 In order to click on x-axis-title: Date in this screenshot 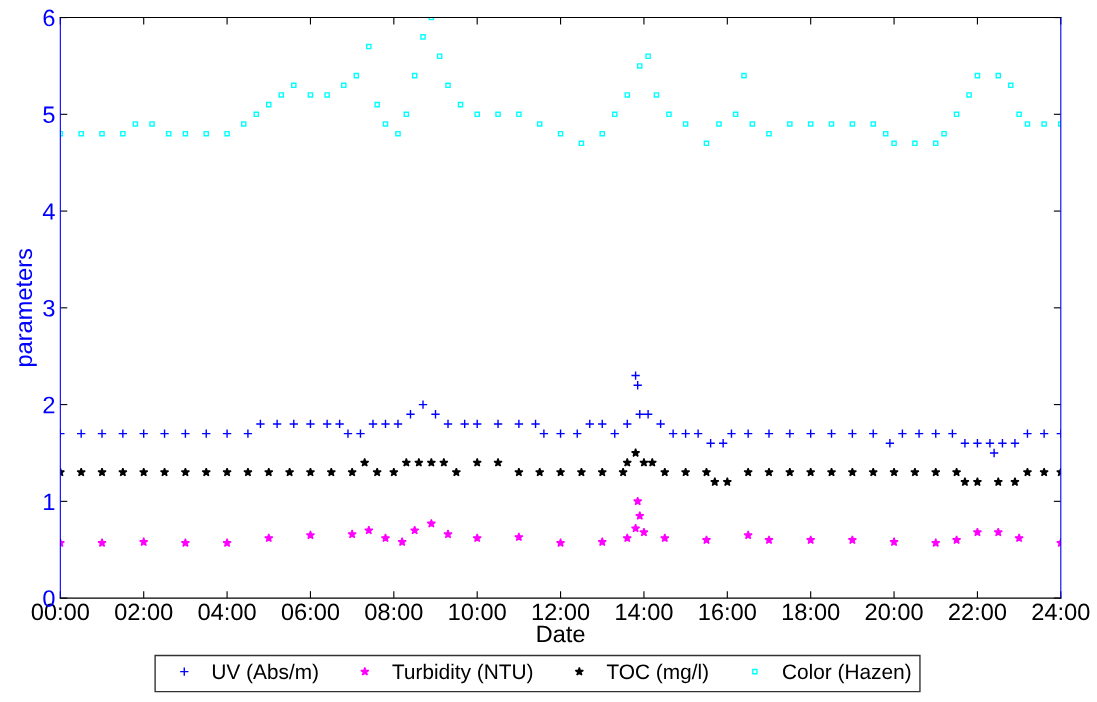, I will do `click(561, 634)`.